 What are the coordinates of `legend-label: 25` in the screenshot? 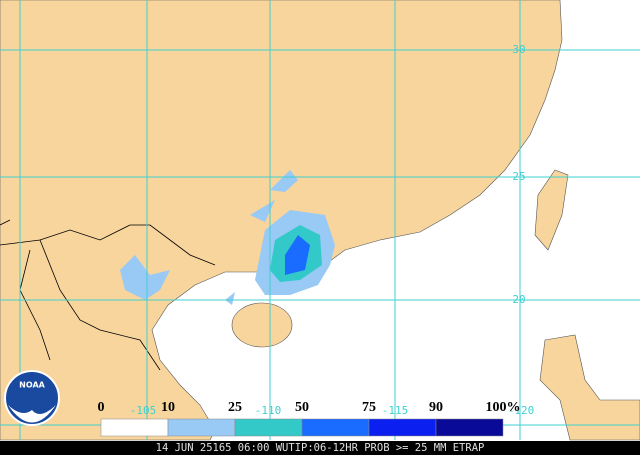 It's located at (235, 407).